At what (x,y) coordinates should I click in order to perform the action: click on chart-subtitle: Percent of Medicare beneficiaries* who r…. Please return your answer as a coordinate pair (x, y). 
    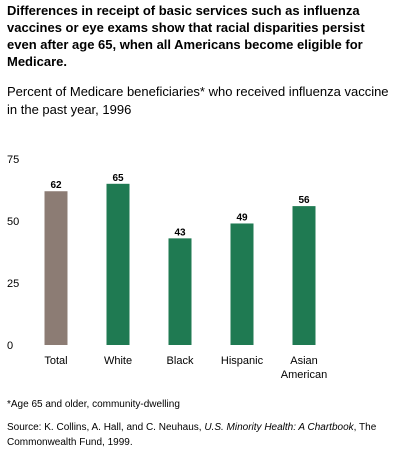
    Looking at the image, I should click on (198, 100).